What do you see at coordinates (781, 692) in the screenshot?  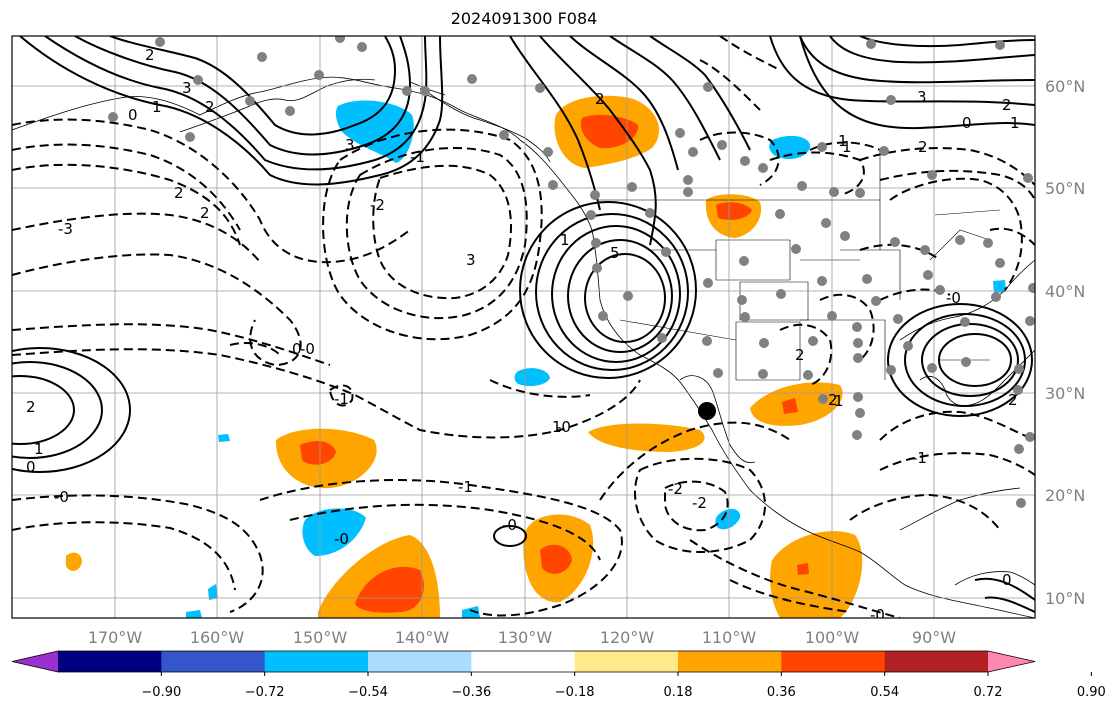 I see `colorbar-tick-label: 0.36` at bounding box center [781, 692].